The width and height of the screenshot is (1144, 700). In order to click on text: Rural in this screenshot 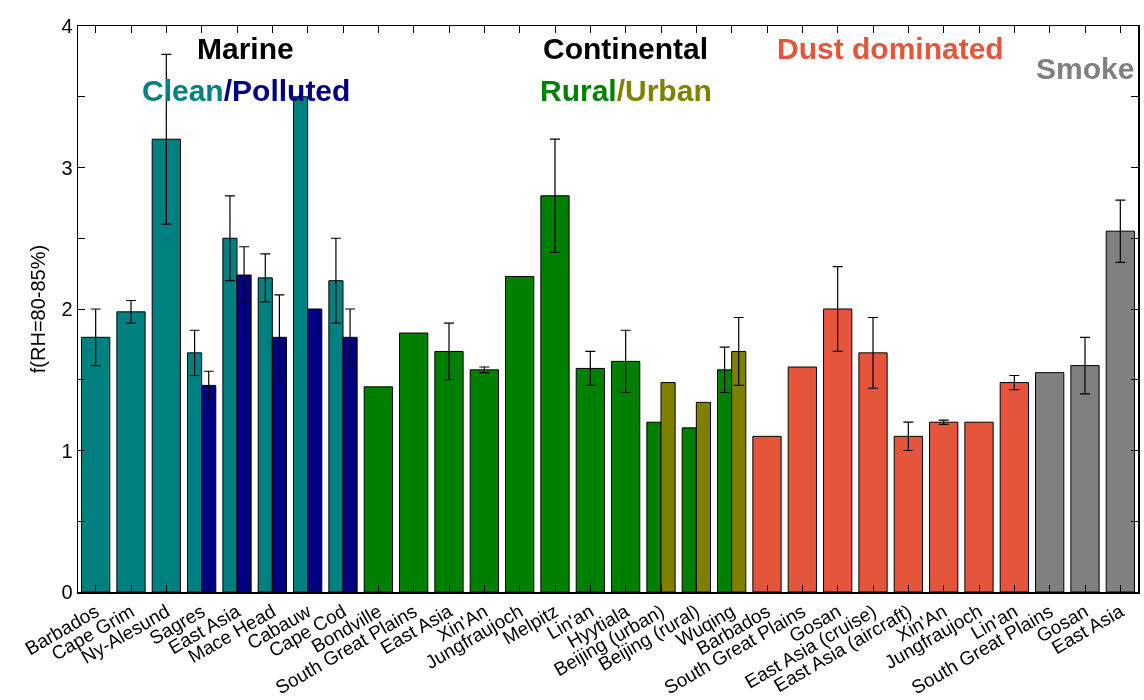, I will do `click(578, 90)`.